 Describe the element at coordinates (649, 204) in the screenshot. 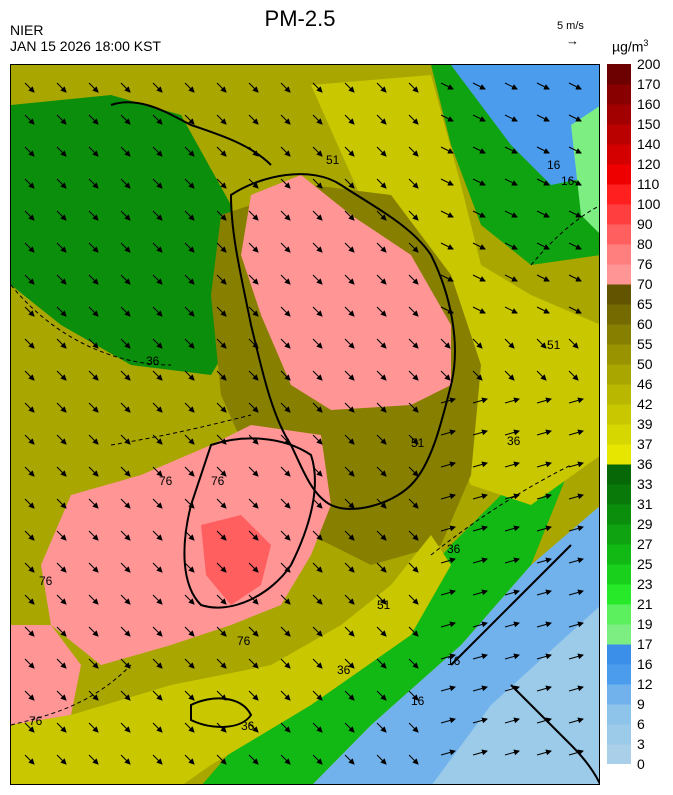

I see `colorbar-tick-label: 100` at that location.